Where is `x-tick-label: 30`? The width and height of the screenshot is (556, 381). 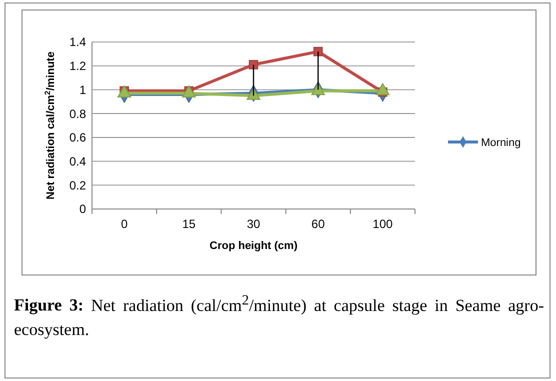 x-tick-label: 30 is located at coordinates (253, 224).